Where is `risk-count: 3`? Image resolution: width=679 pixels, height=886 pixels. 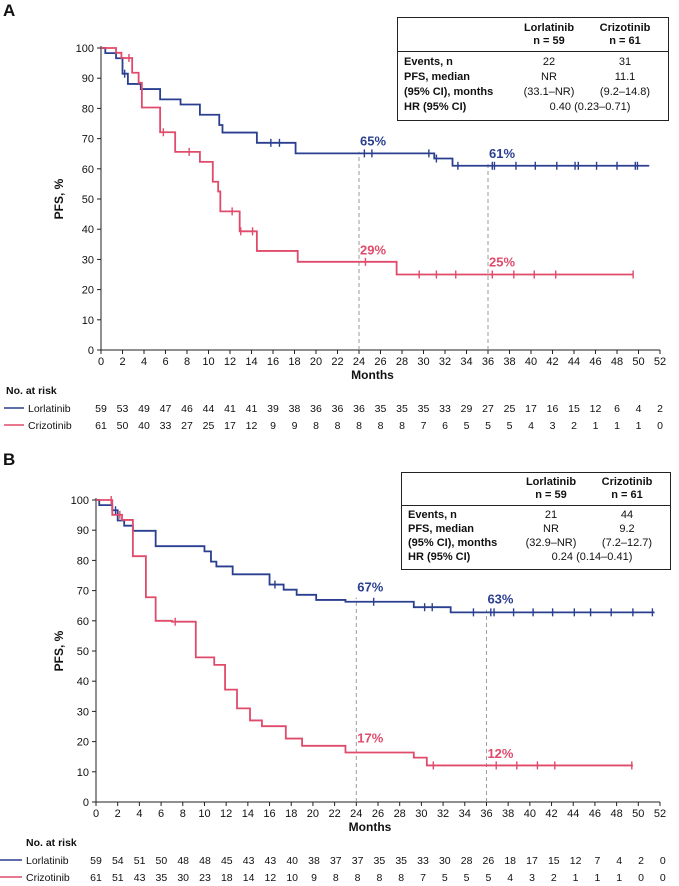 risk-count: 3 is located at coordinates (532, 878).